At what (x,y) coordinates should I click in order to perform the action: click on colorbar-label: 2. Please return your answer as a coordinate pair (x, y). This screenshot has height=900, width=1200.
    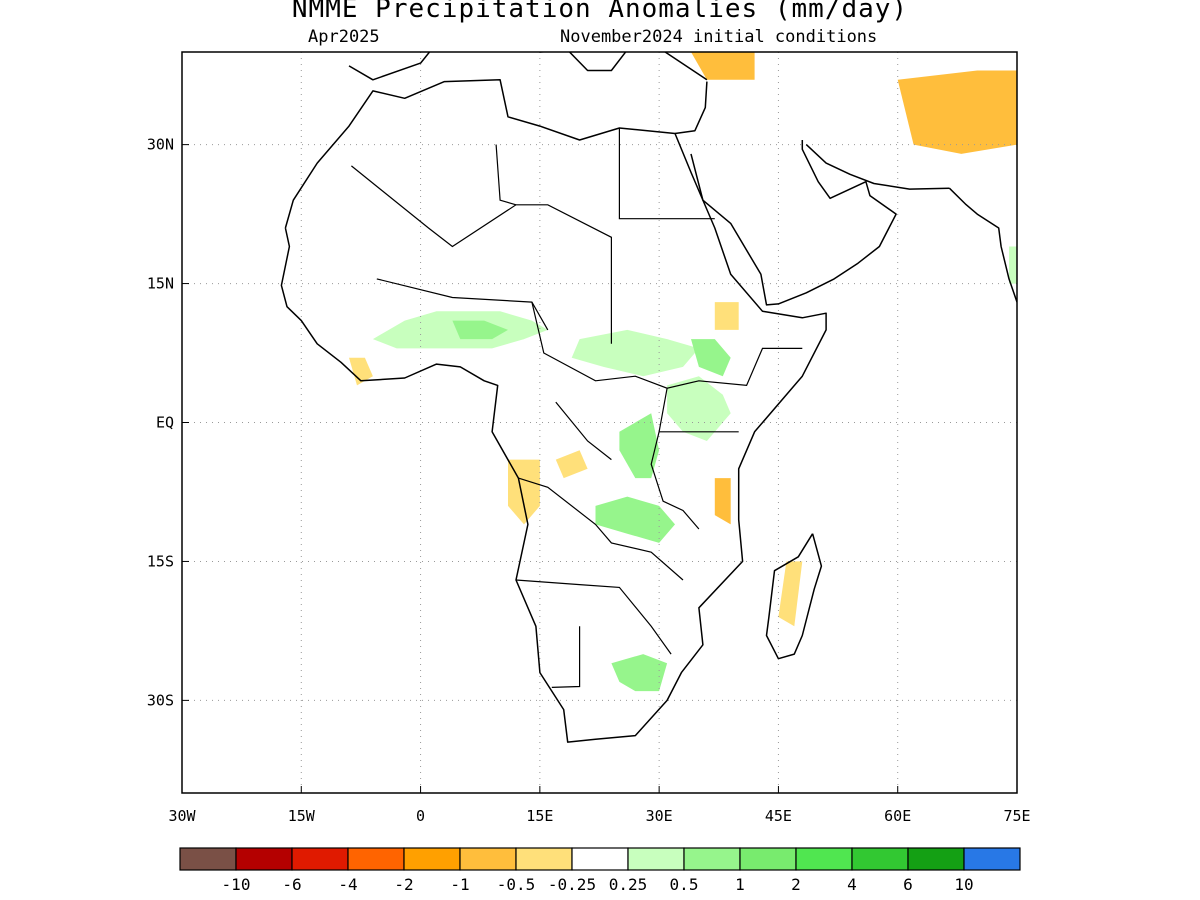
    Looking at the image, I should click on (796, 884).